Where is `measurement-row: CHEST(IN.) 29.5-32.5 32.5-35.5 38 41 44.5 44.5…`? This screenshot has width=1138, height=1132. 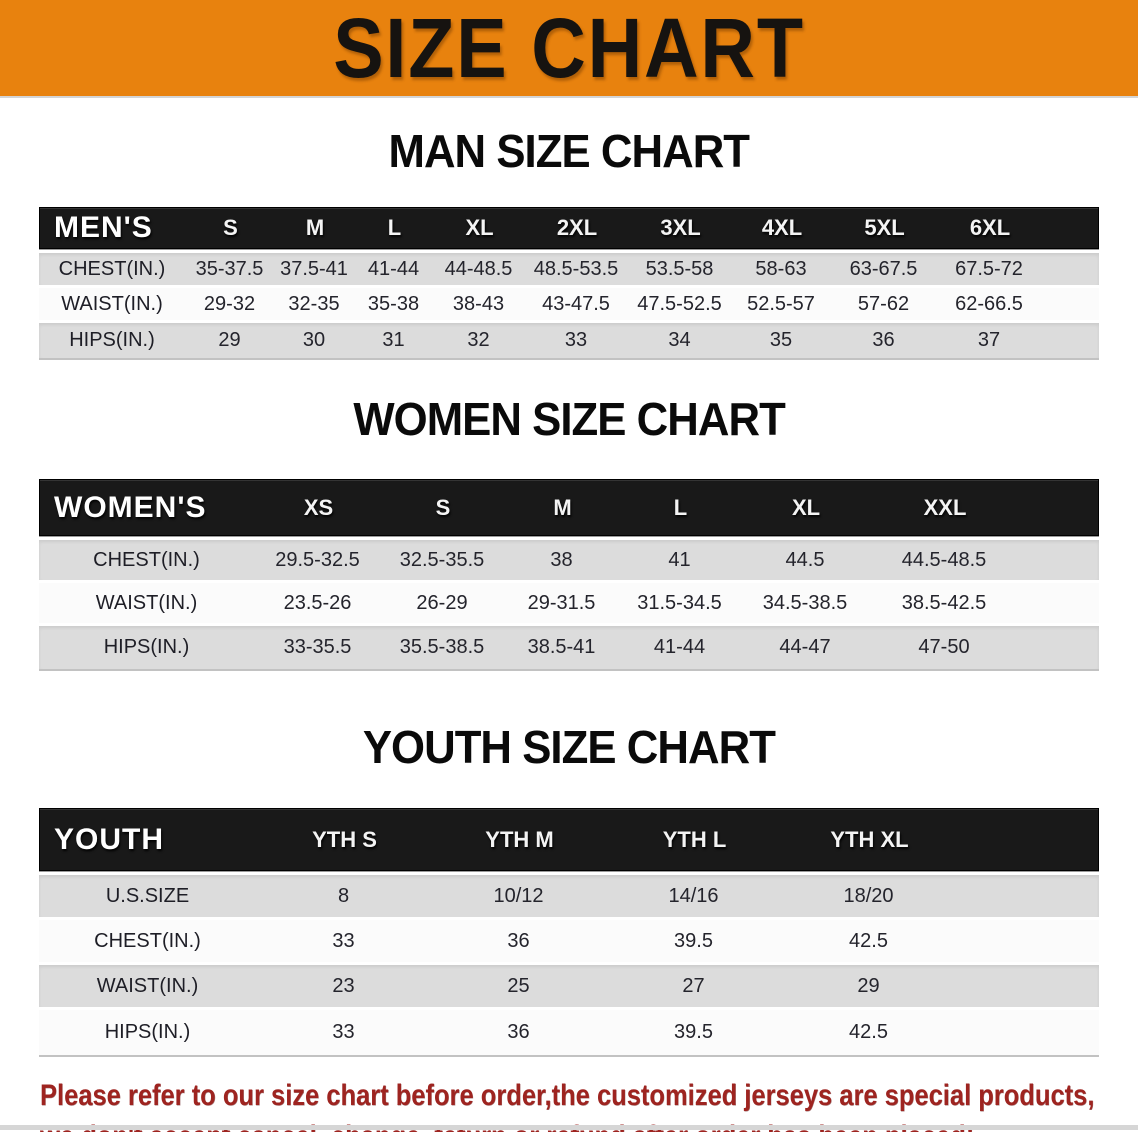 measurement-row: CHEST(IN.) 29.5-32.5 32.5-35.5 38 41 44.5 44.5… is located at coordinates (569, 561).